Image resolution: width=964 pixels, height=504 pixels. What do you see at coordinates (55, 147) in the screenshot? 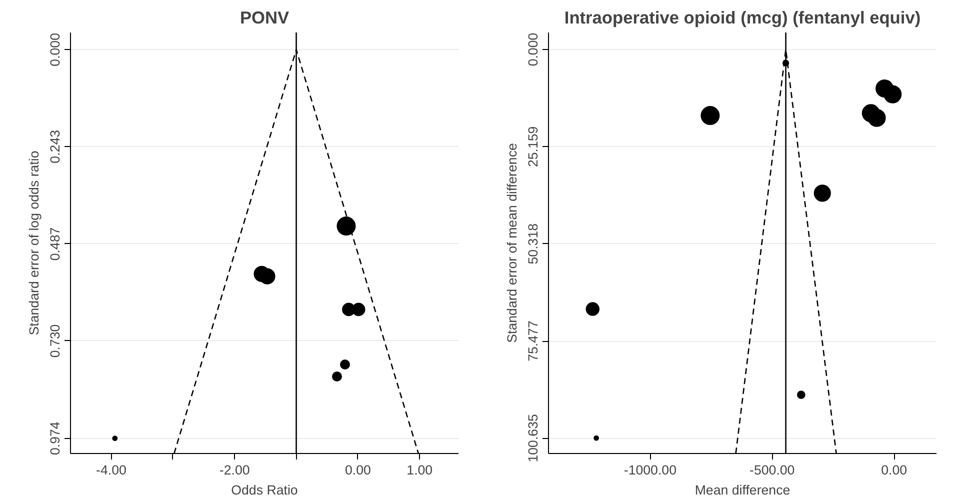
I see `y-tick-label: 0.243` at bounding box center [55, 147].